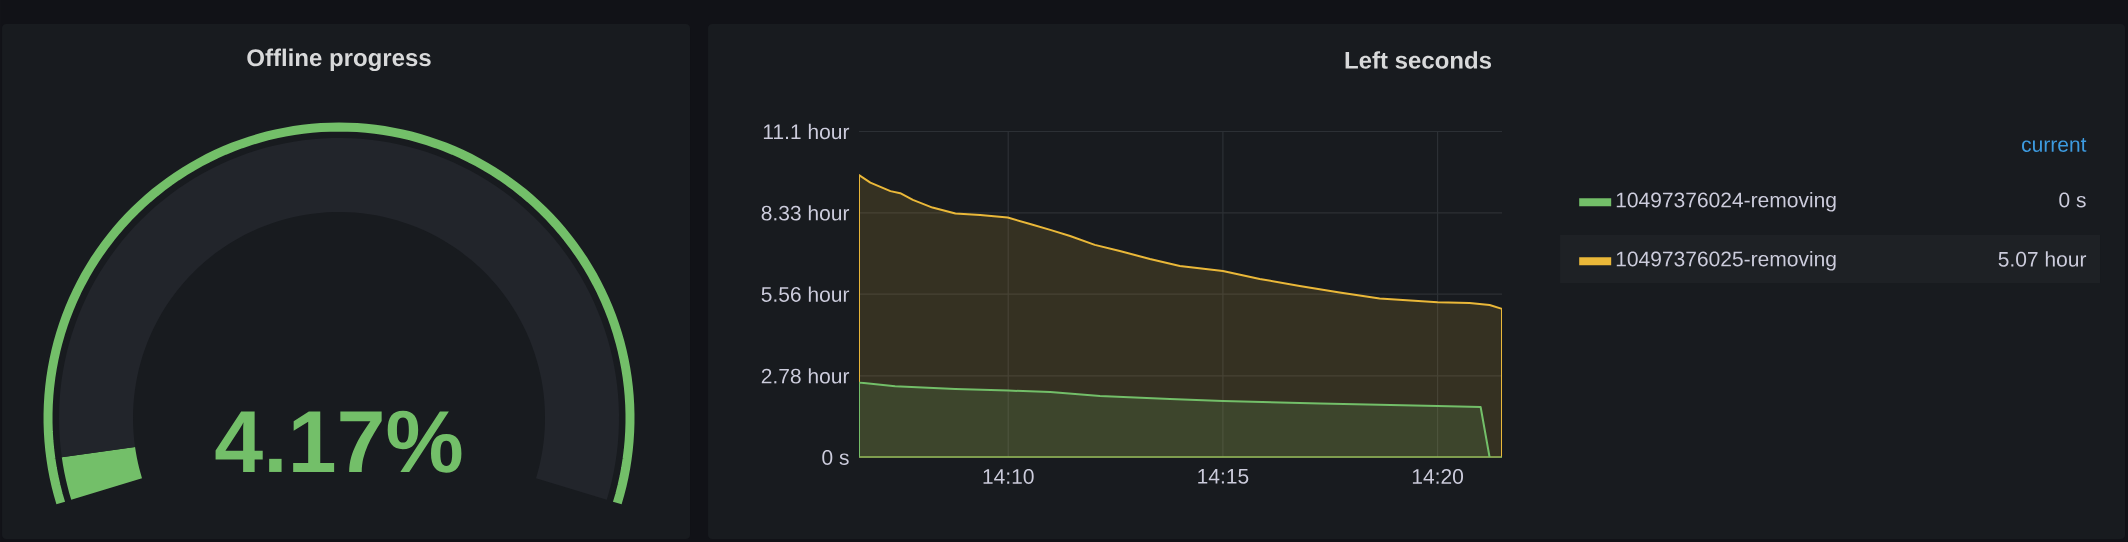 Image resolution: width=2128 pixels, height=542 pixels. I want to click on text: 5.07 hour, so click(2042, 259).